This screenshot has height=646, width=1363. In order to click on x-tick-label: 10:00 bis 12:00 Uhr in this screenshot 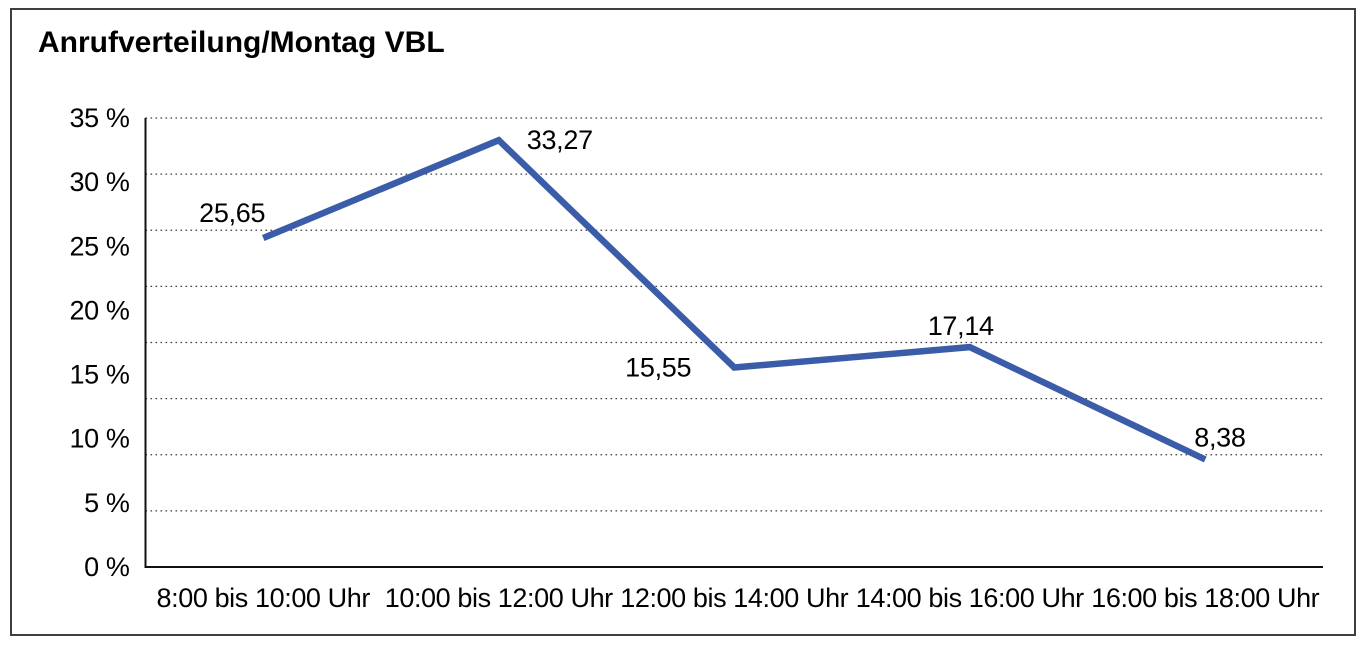, I will do `click(499, 598)`.